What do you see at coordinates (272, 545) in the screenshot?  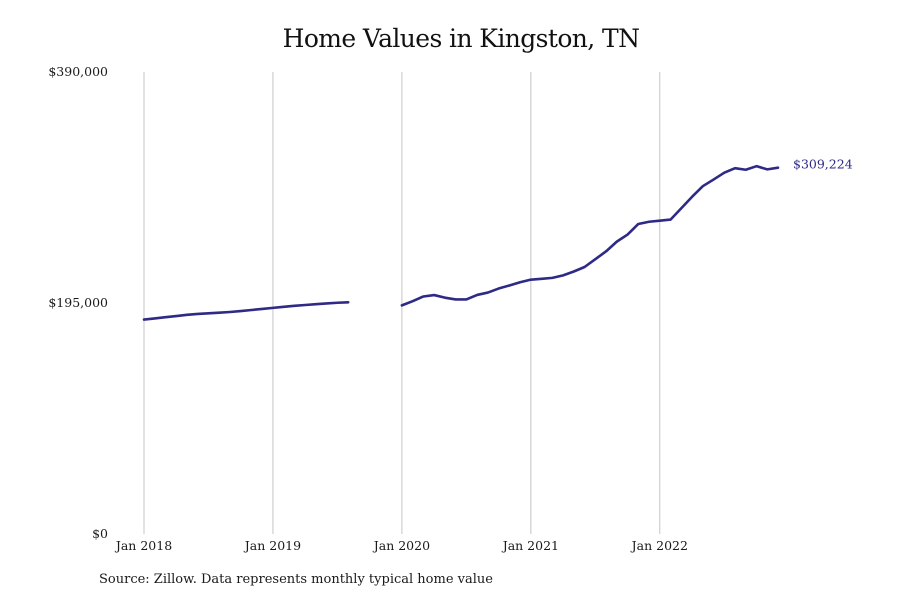 I see `x-tick-label: Jan 2019` at bounding box center [272, 545].